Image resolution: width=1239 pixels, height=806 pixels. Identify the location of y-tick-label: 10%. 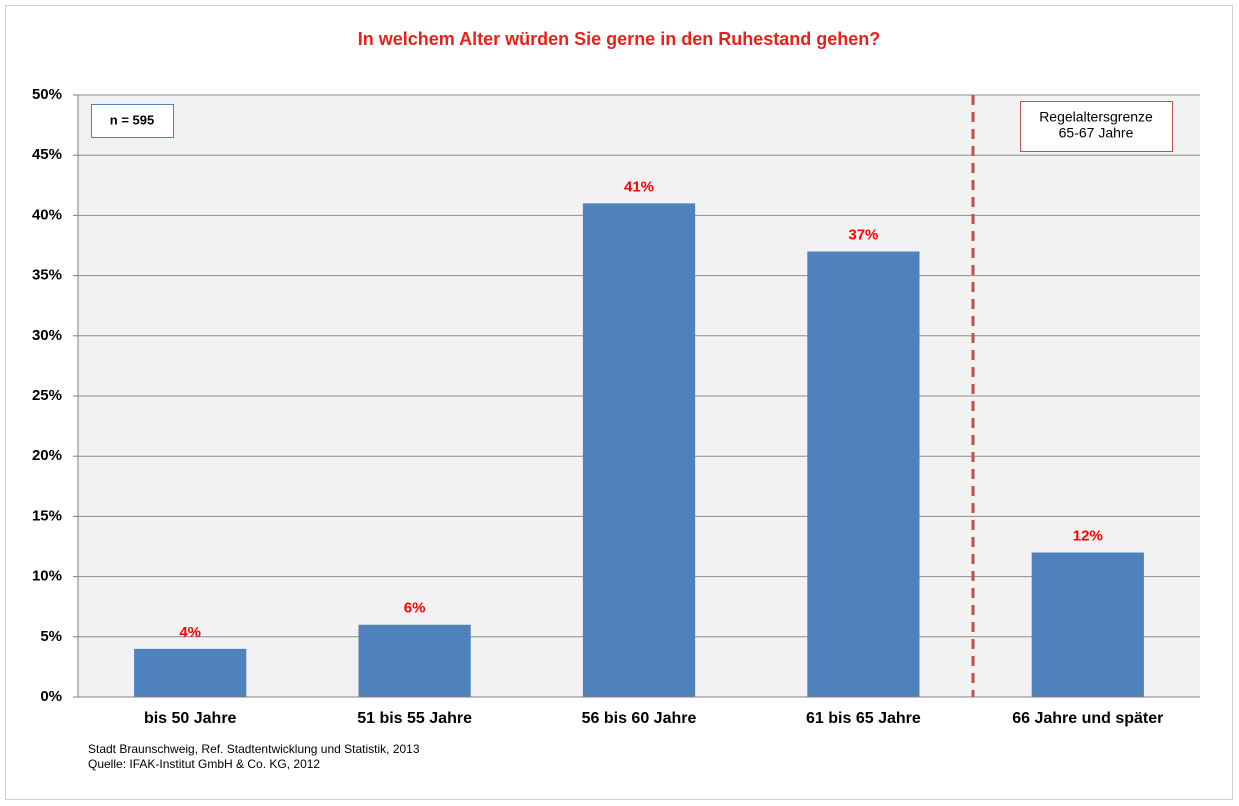
(47, 576).